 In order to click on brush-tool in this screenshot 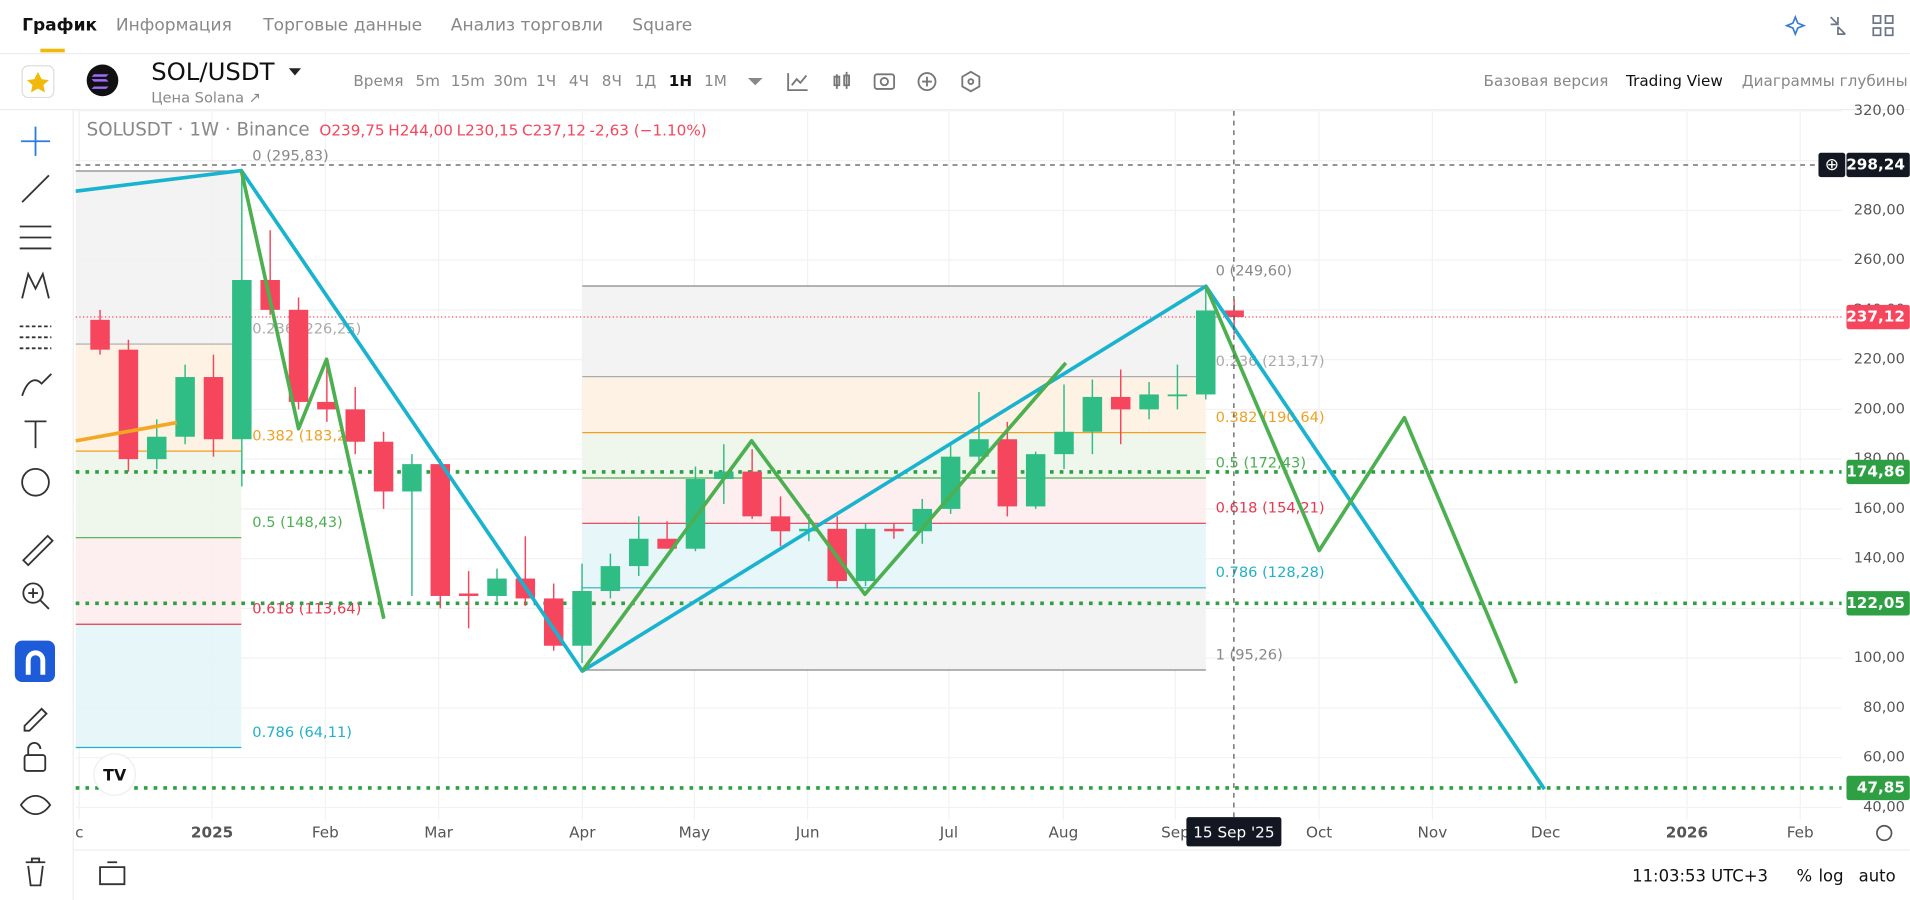, I will do `click(36, 385)`.